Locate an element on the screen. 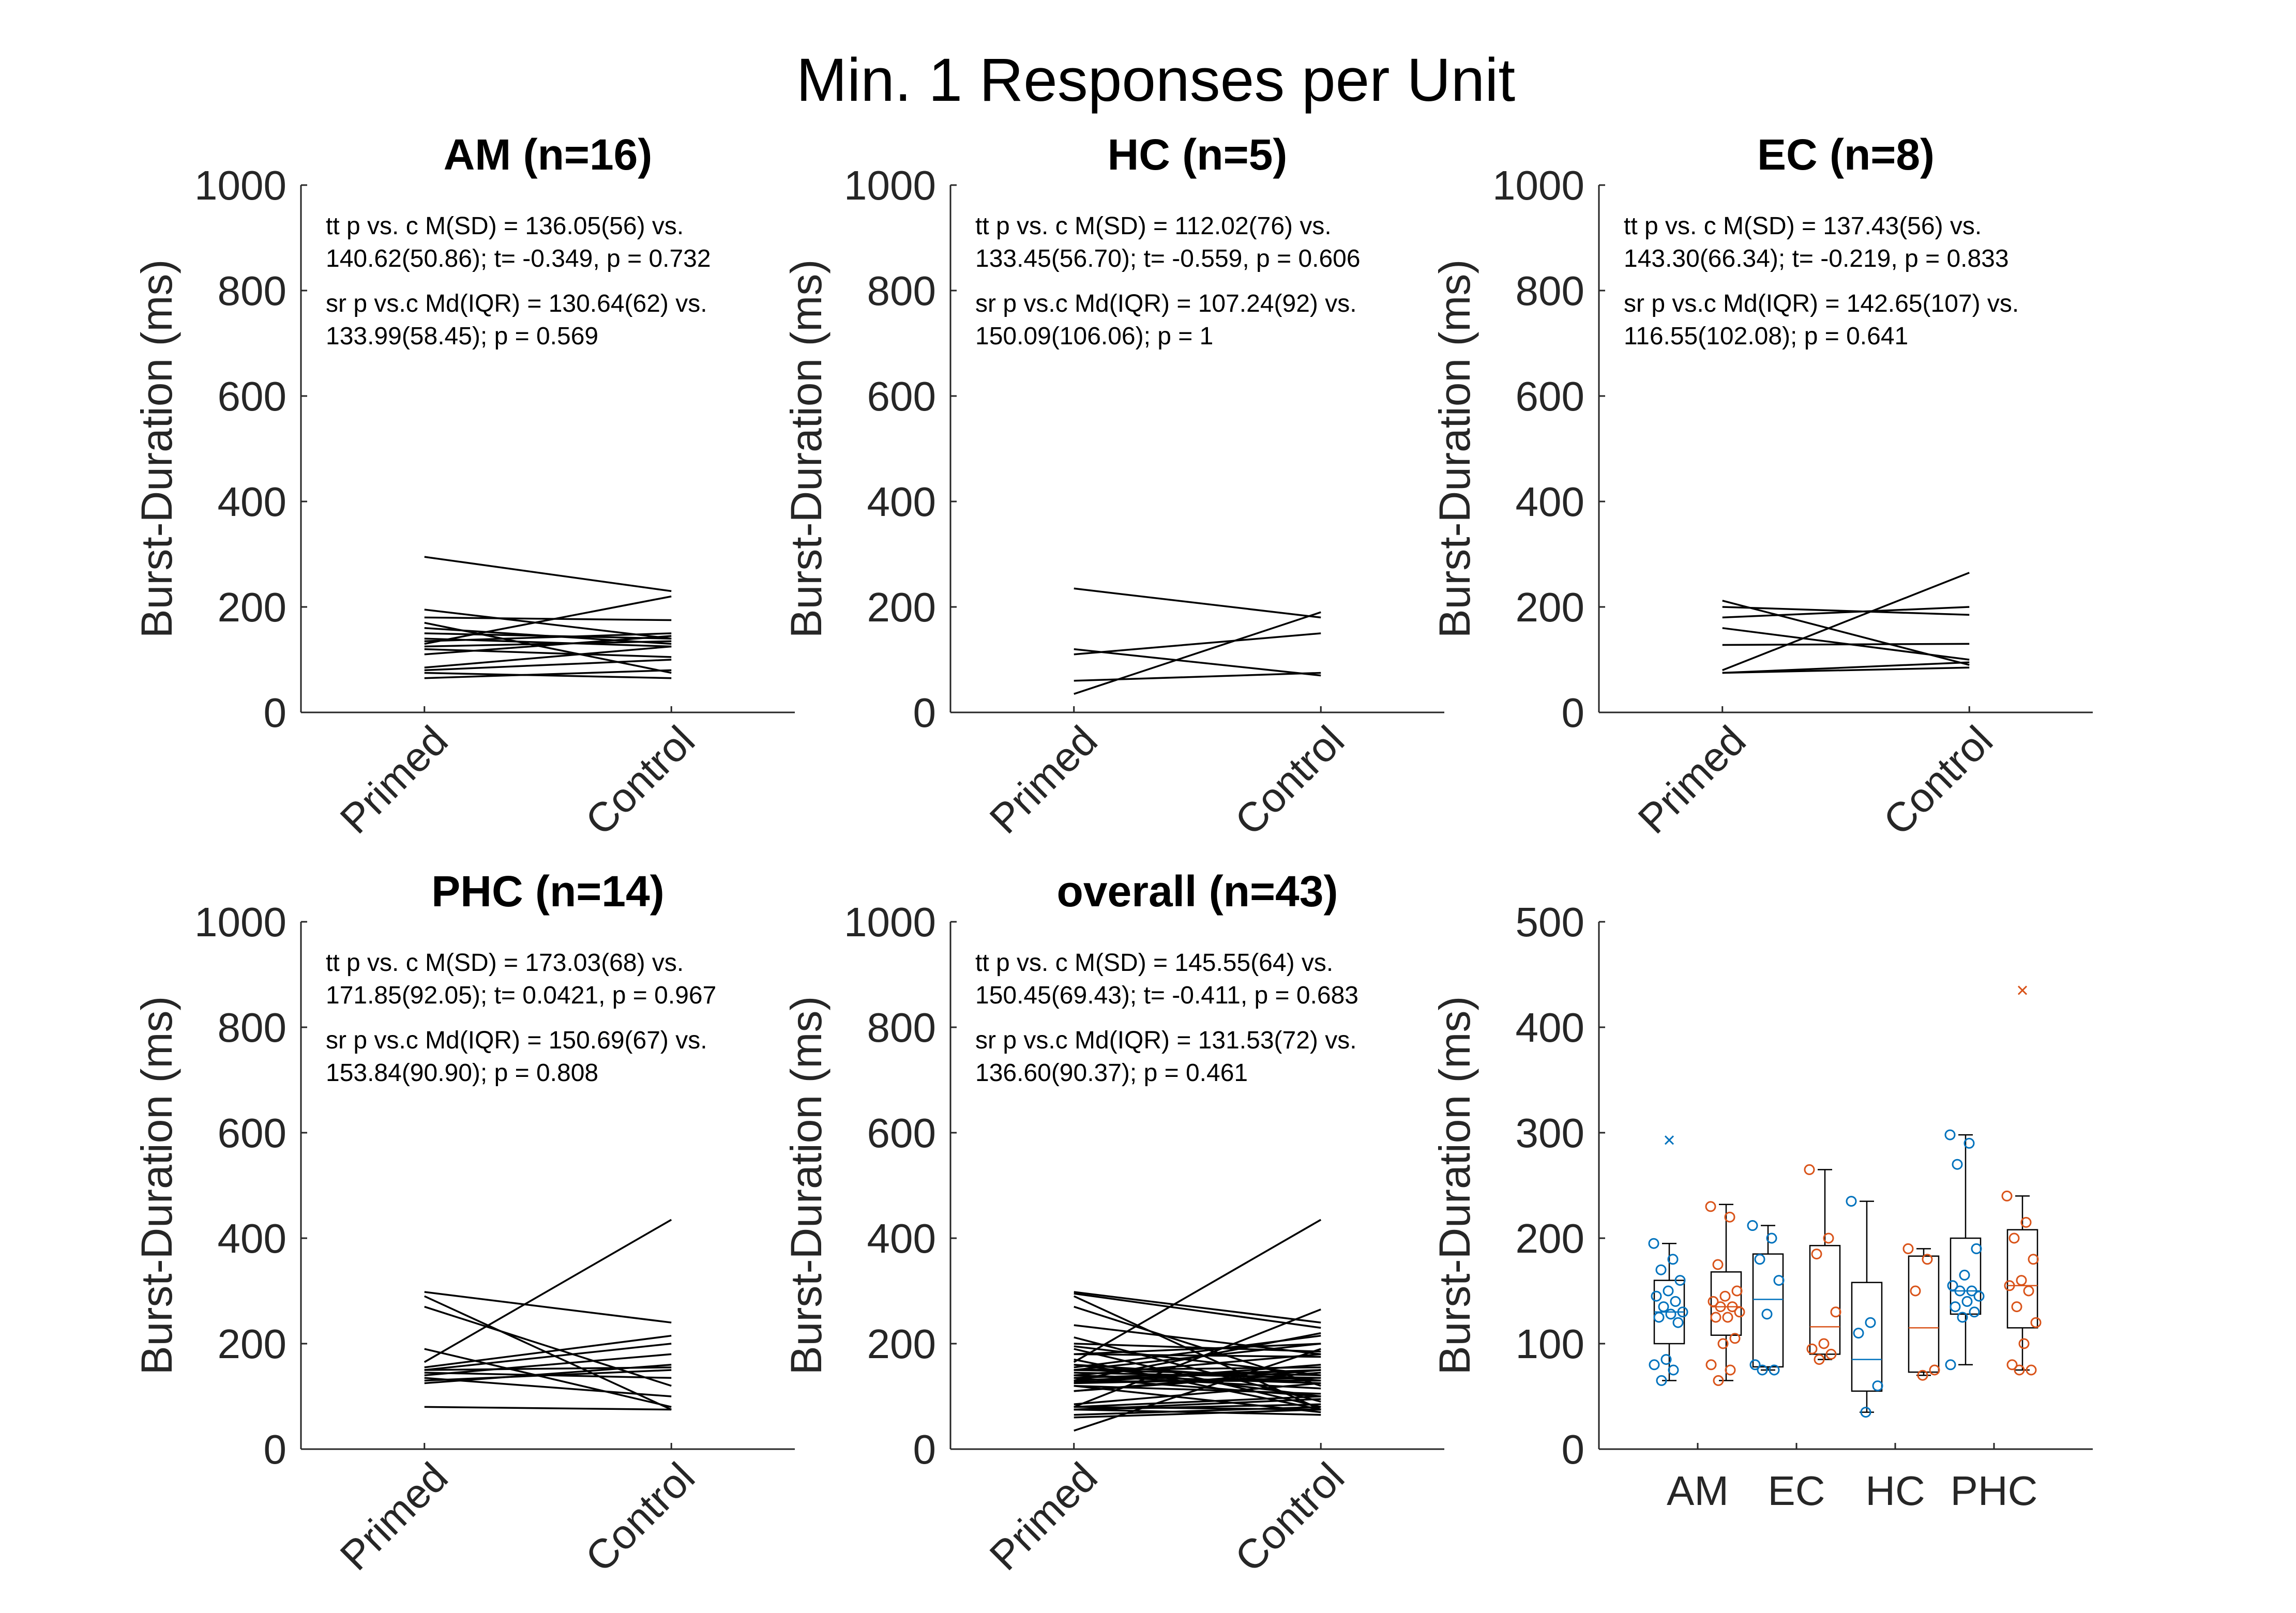 The image size is (2296, 1613). x-tick-label: AM is located at coordinates (1698, 1491).